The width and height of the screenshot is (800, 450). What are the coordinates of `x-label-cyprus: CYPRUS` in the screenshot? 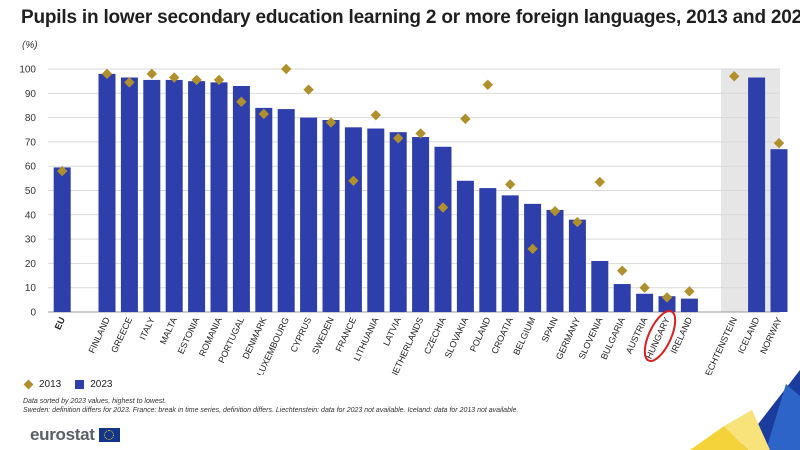 It's located at (300, 335).